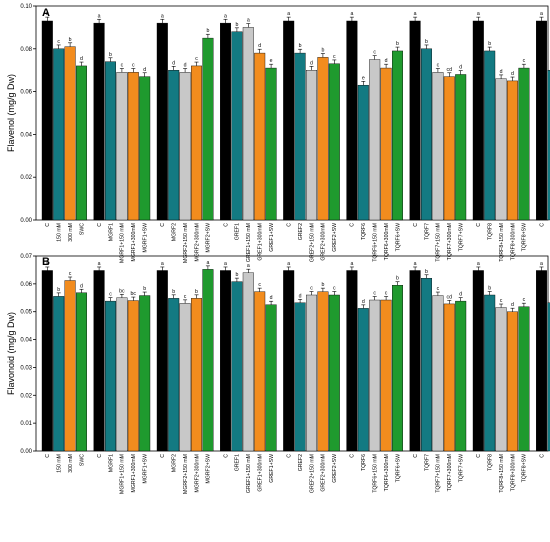  Describe the element at coordinates (26, 368) in the screenshot. I see `y-tick-label: 0.03` at that location.